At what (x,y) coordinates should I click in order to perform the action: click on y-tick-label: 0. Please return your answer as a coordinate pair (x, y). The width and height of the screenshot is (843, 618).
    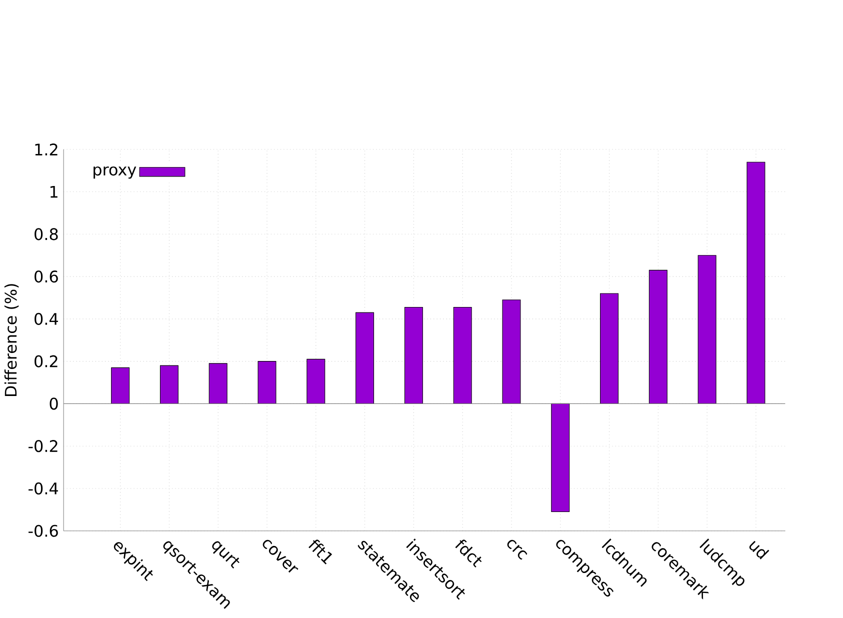
    Looking at the image, I should click on (54, 403).